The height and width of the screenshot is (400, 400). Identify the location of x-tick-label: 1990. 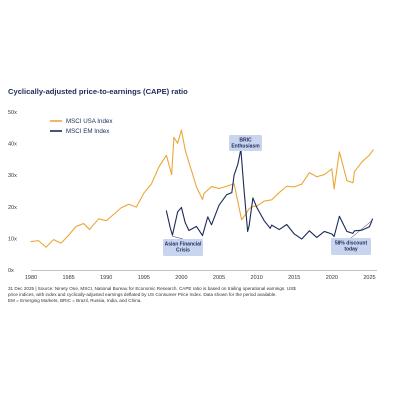
(106, 278).